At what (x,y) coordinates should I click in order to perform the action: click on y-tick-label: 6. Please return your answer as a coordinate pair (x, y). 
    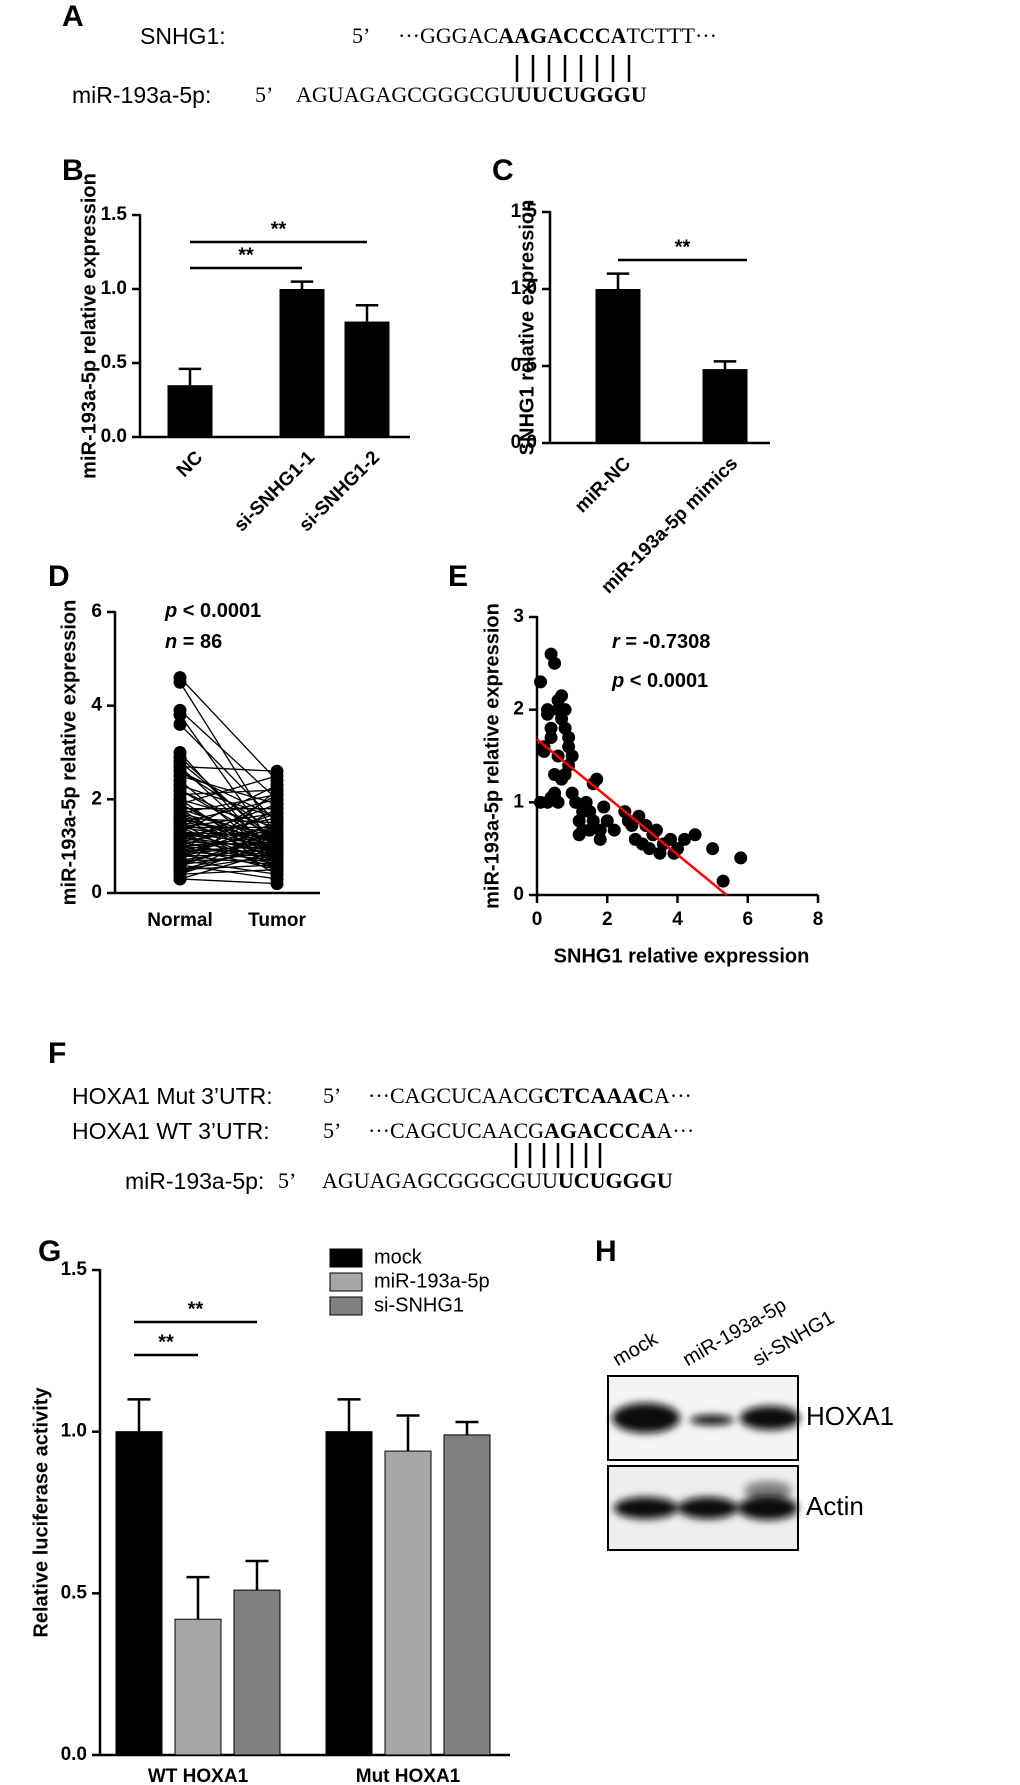
    Looking at the image, I should click on (96, 611).